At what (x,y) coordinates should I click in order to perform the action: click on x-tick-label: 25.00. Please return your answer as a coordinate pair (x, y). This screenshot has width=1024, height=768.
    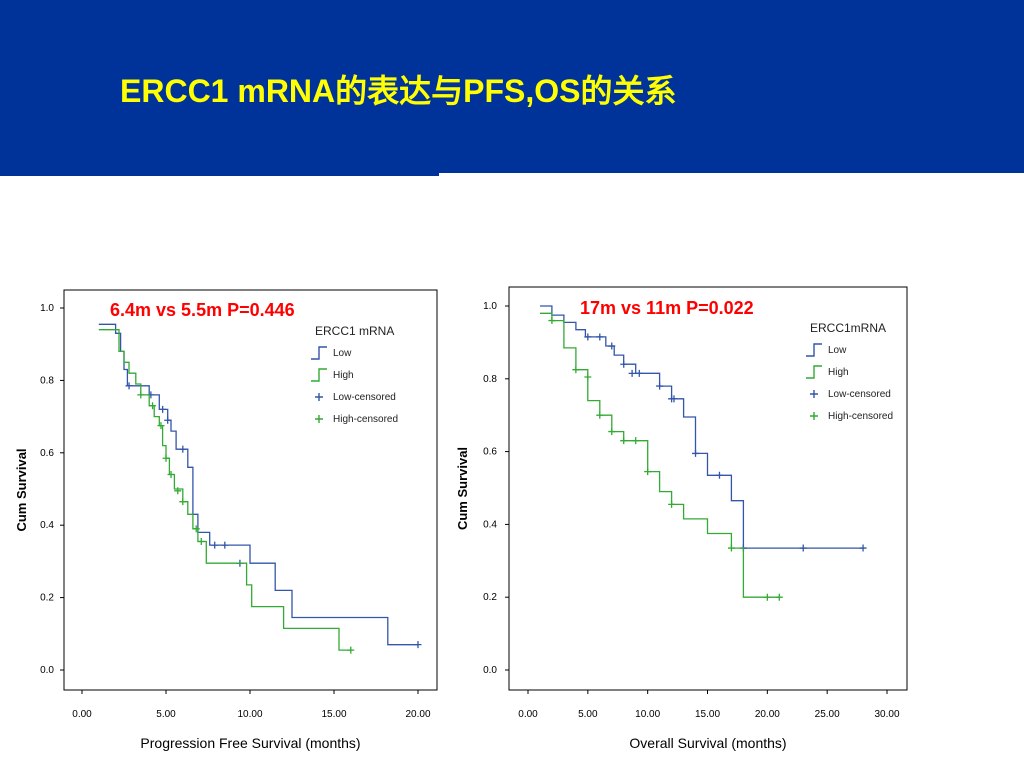
    Looking at the image, I should click on (827, 714).